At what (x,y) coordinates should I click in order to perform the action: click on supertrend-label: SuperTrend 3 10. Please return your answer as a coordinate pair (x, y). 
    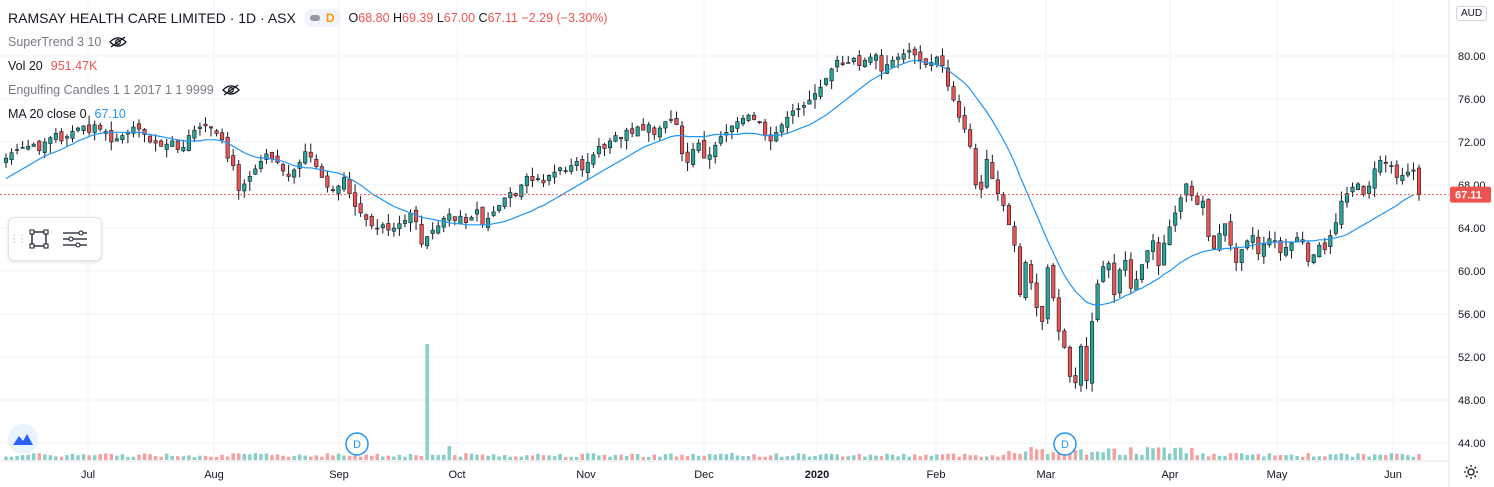
    Looking at the image, I should click on (55, 42).